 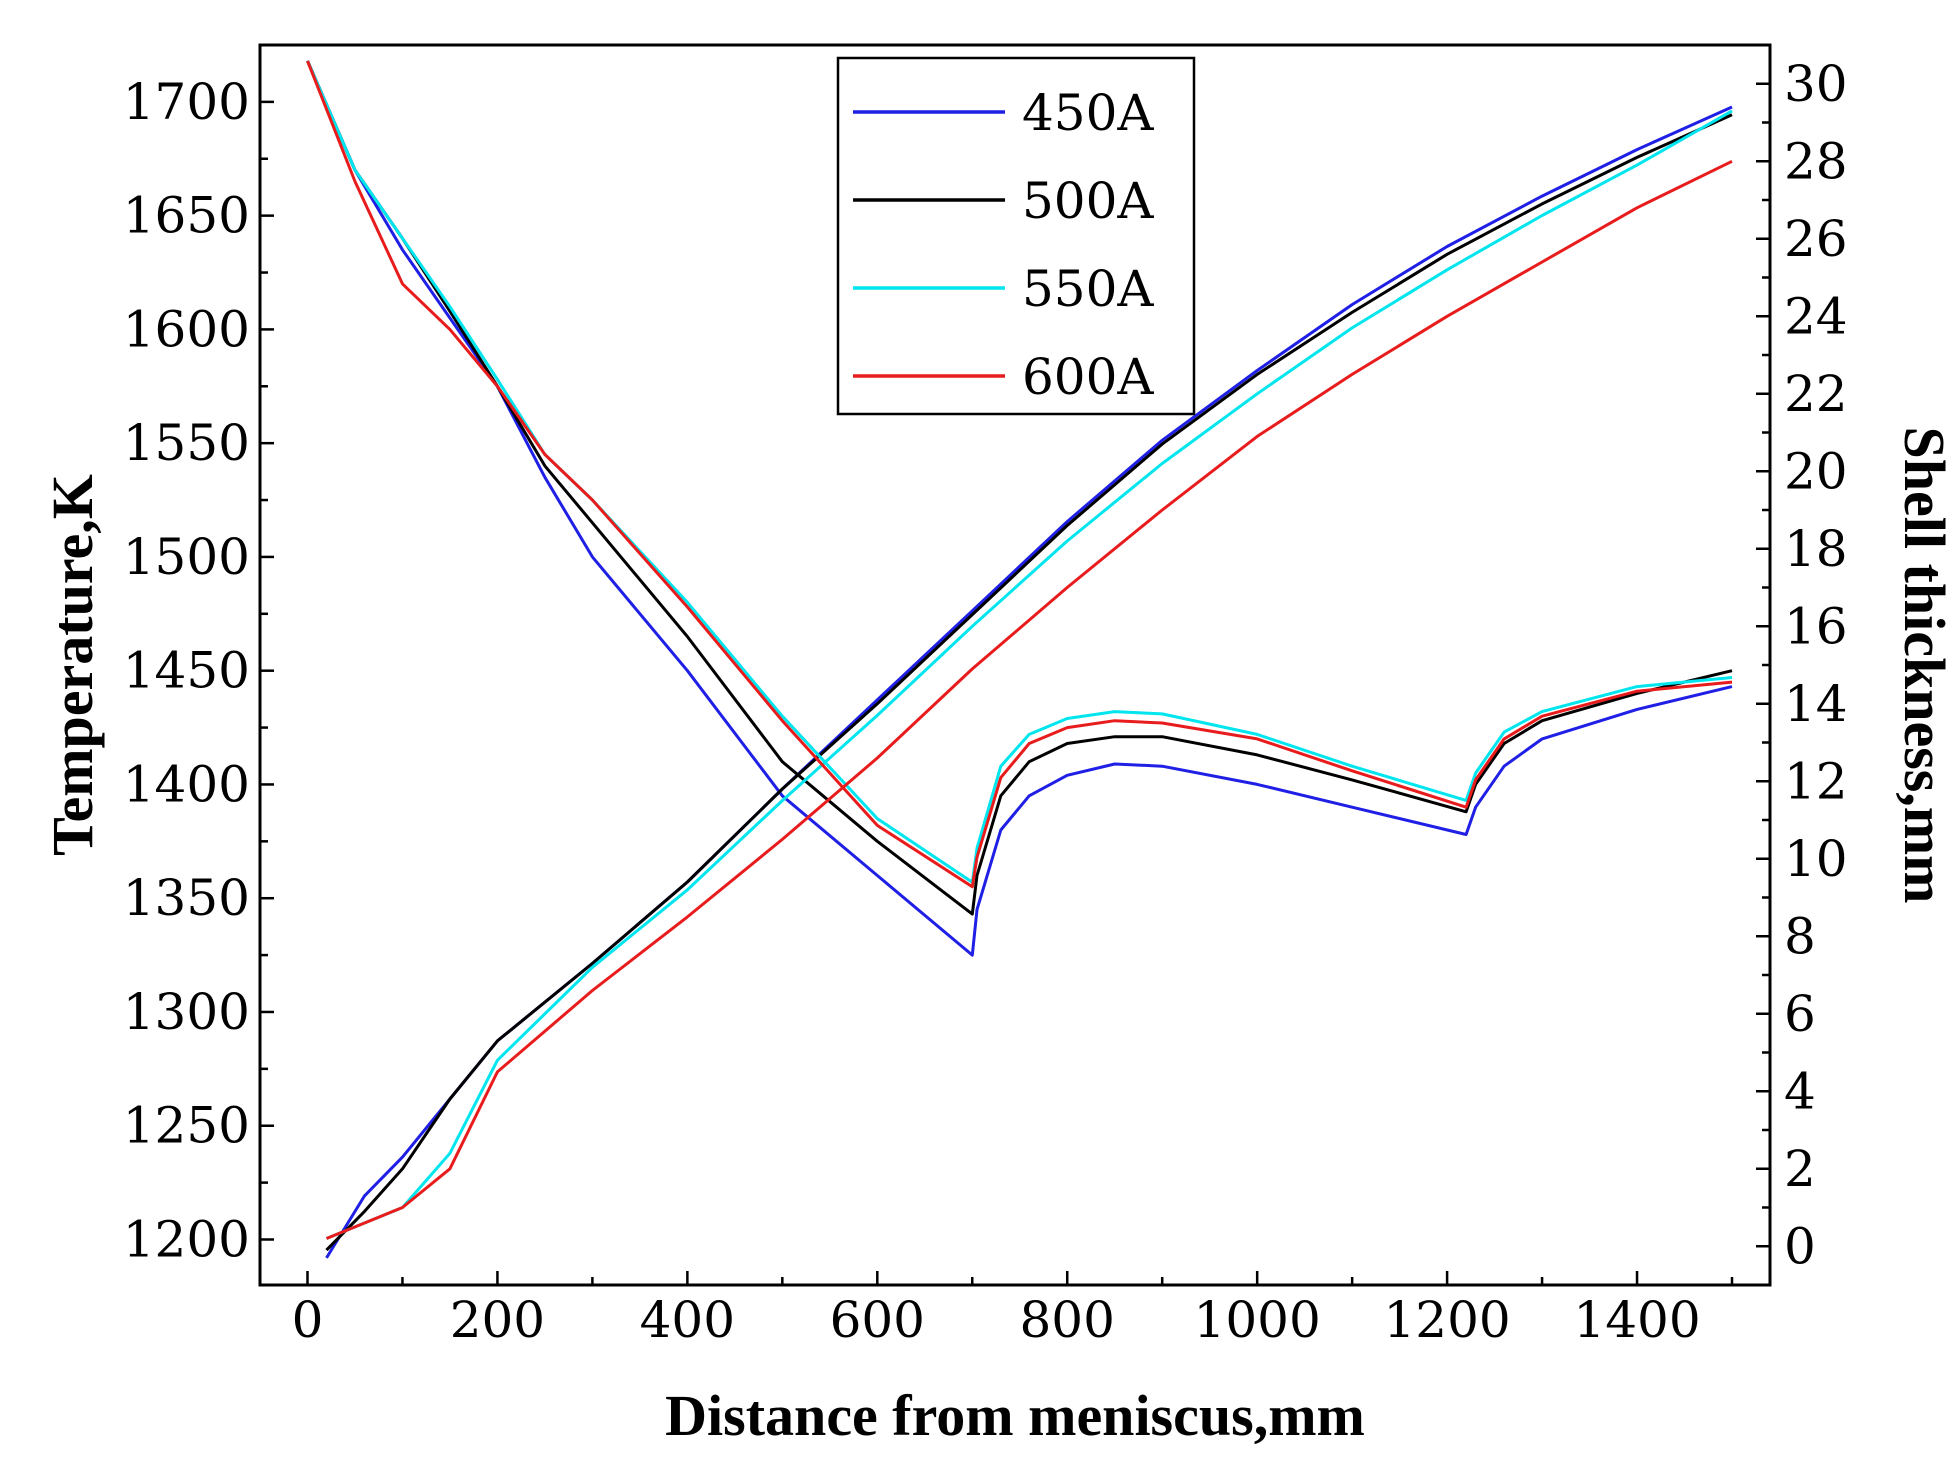 I want to click on y-tick-label-1500: 1500, so click(x=186, y=557).